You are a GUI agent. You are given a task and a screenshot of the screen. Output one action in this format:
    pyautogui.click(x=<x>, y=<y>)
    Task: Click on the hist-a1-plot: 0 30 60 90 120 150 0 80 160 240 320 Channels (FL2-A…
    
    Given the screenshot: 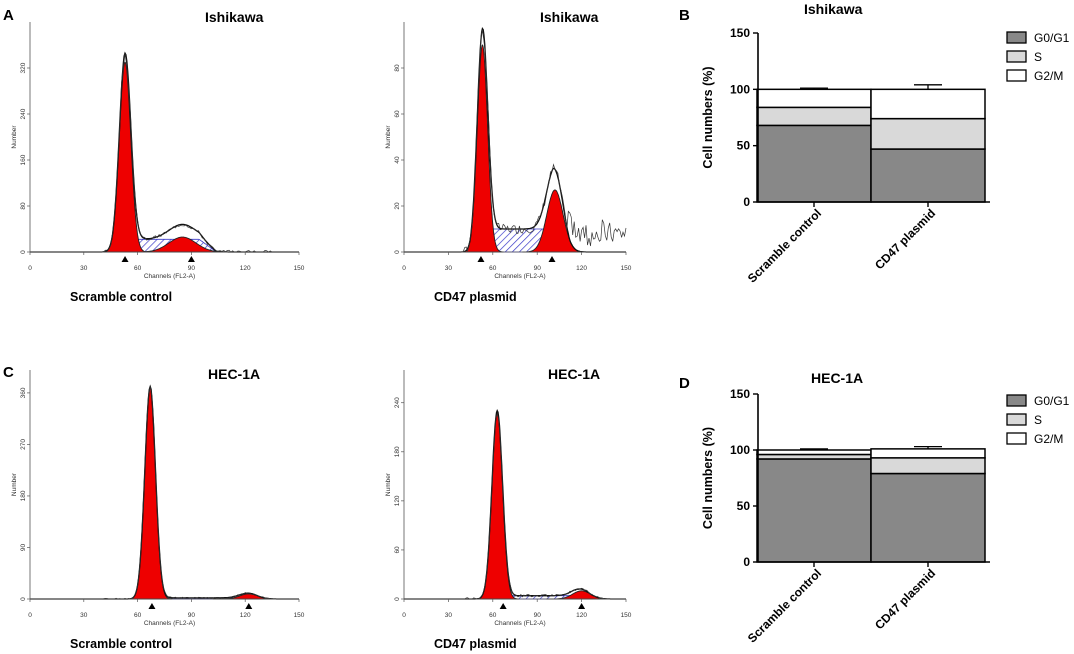 What is the action you would take?
    pyautogui.click(x=158, y=151)
    